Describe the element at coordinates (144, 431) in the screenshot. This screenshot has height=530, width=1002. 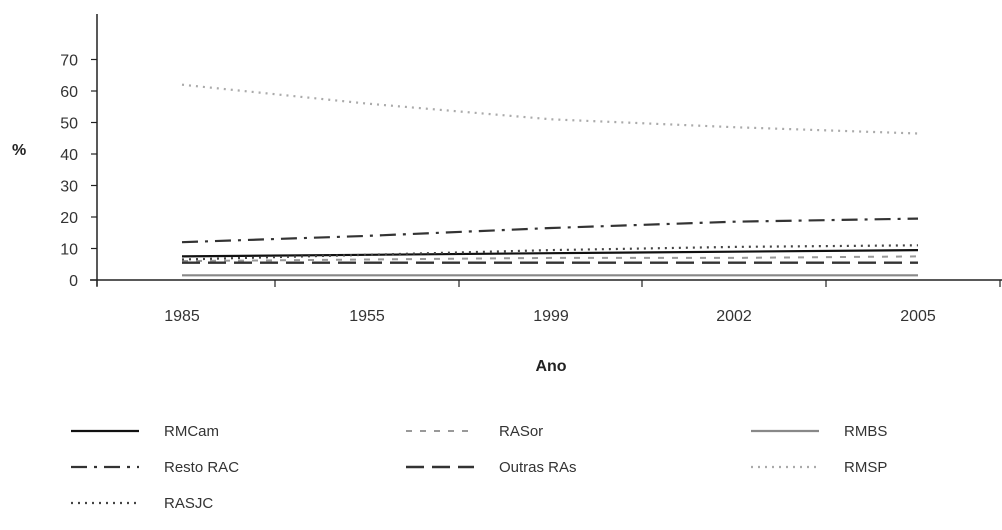
I see `legend-item-rmcam: RMCam` at that location.